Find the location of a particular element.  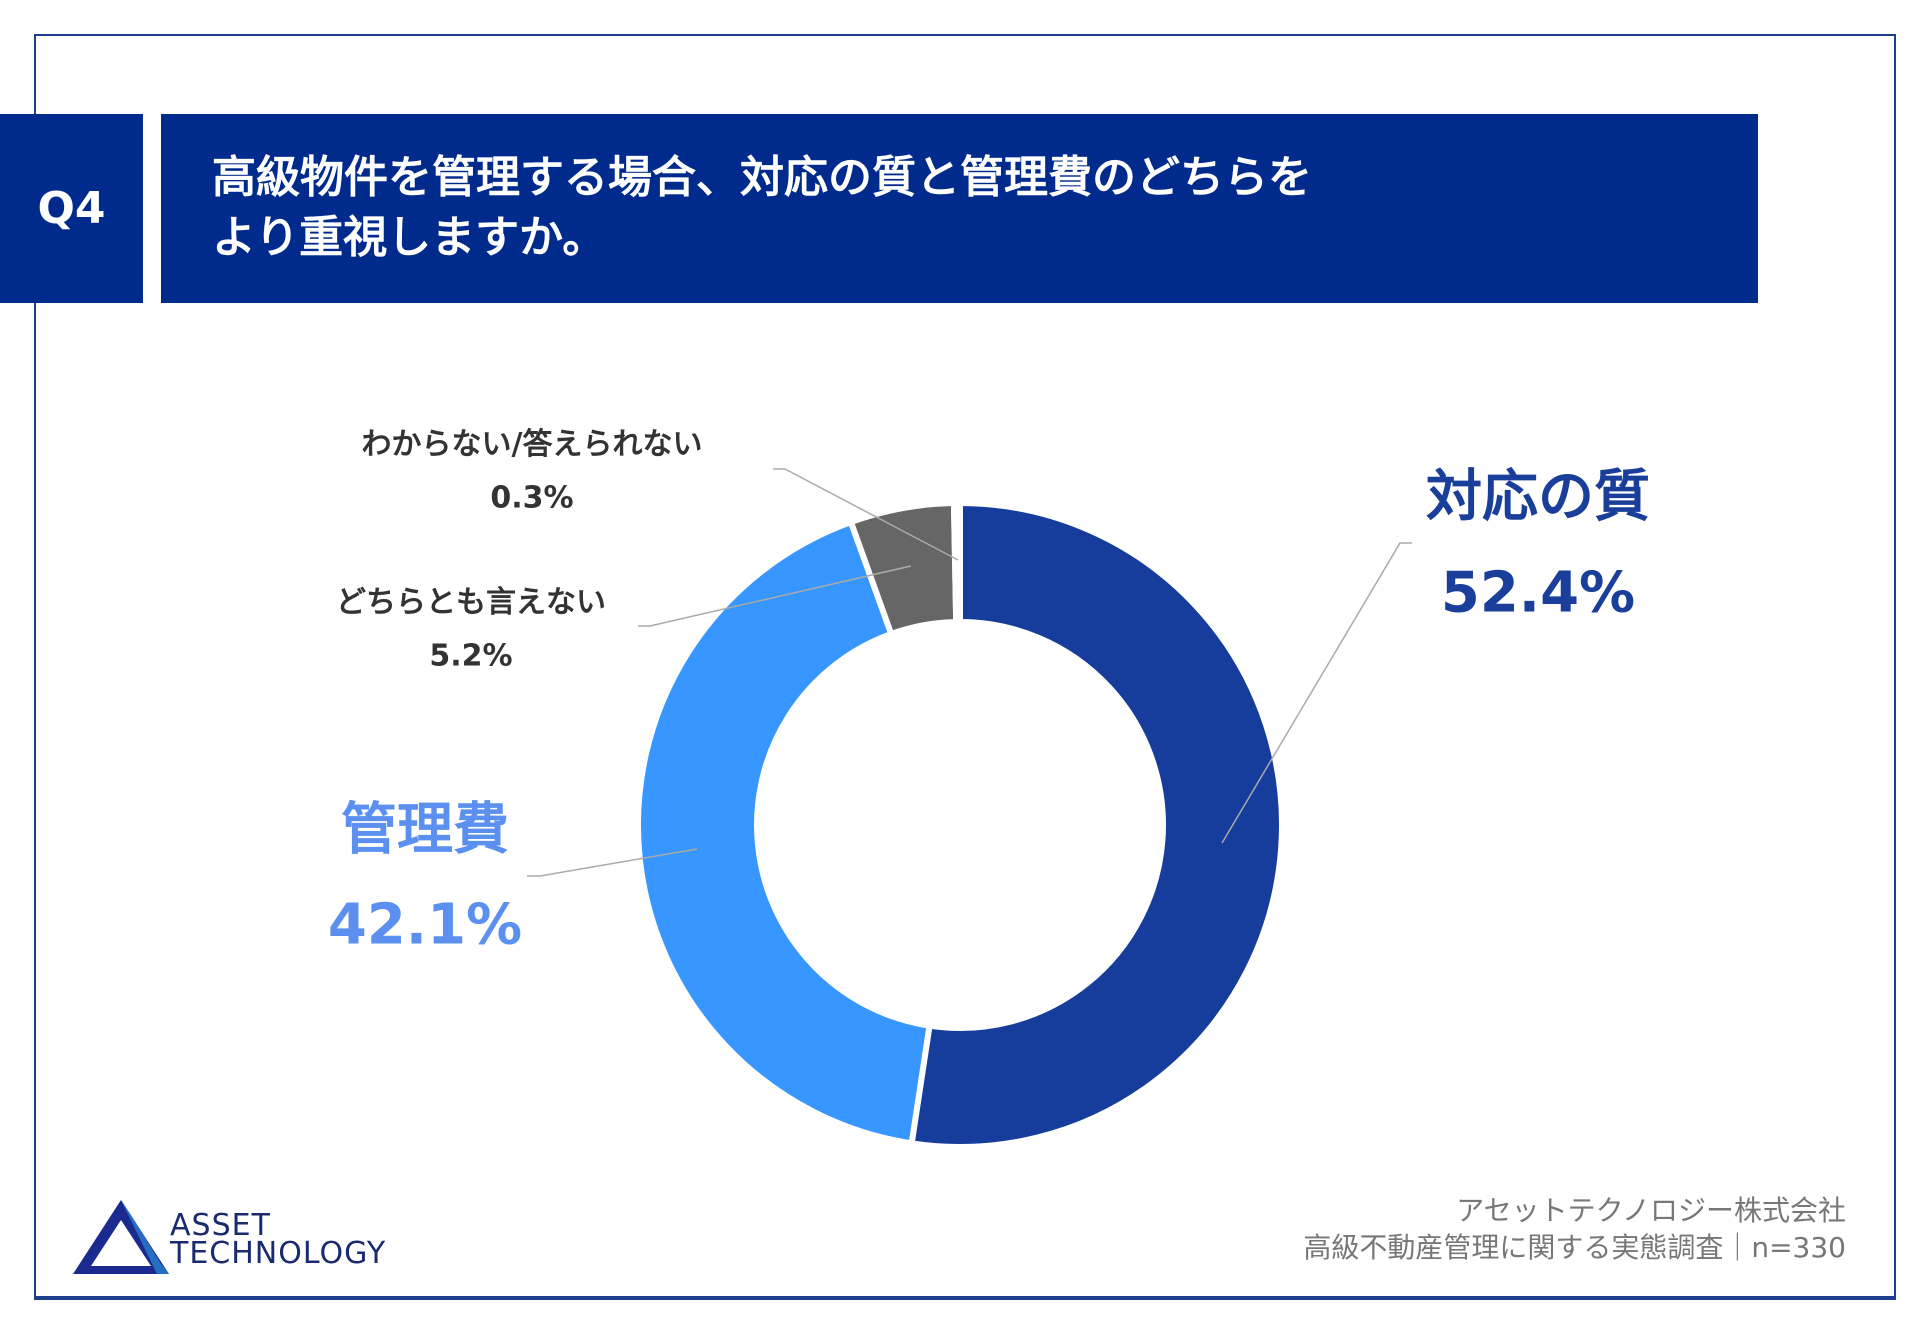

footer-source: アセットテクノロジー株式会社 高級不動産管理に関する実態調査｜n=330 is located at coordinates (1574, 1229).